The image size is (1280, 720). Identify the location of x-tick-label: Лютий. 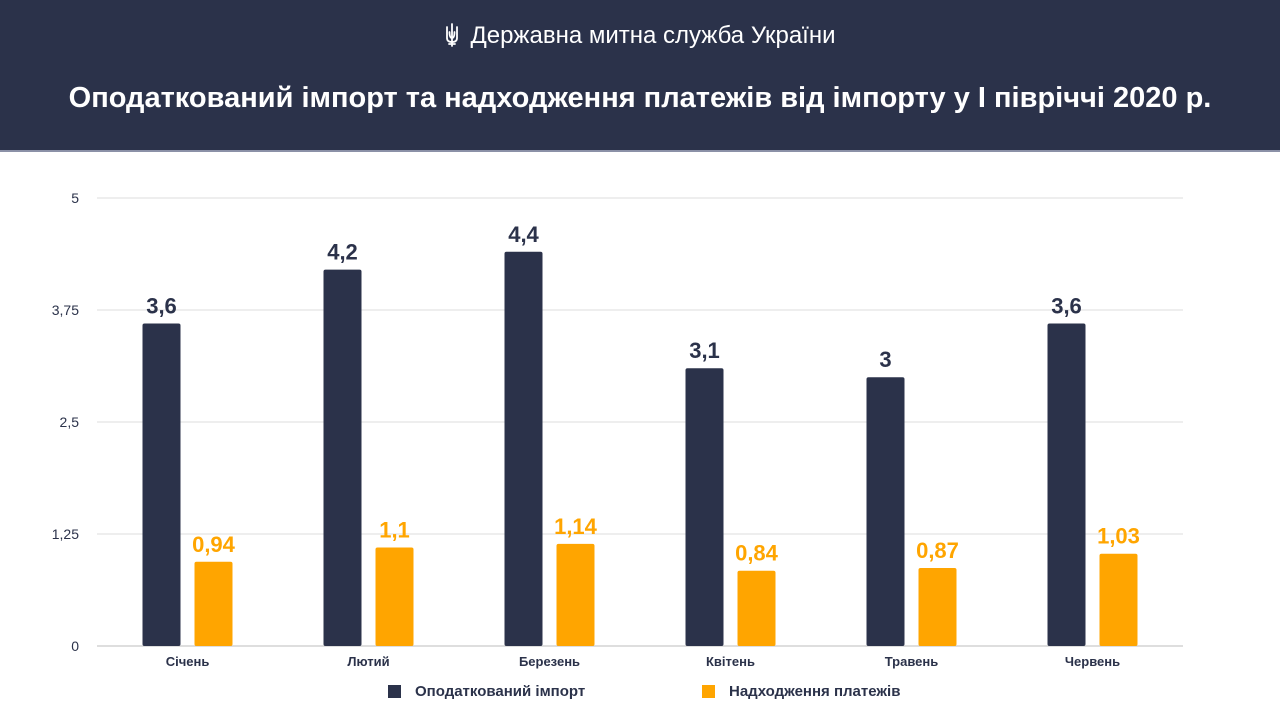
(368, 661).